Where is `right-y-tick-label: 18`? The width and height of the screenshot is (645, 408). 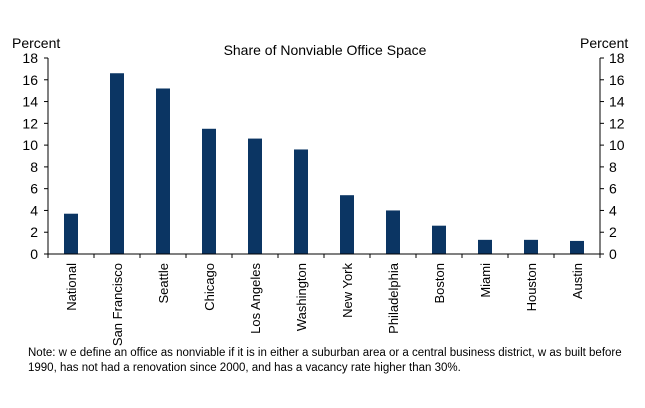 right-y-tick-label: 18 is located at coordinates (617, 58).